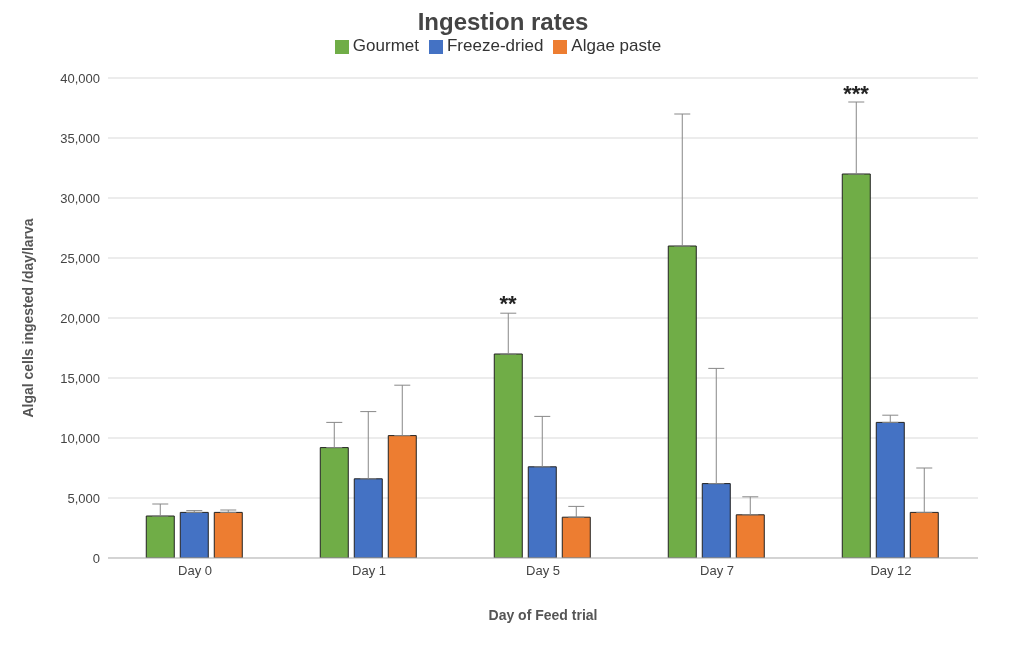 The width and height of the screenshot is (1014, 654). What do you see at coordinates (503, 22) in the screenshot?
I see `chart-title: Ingestion rates` at bounding box center [503, 22].